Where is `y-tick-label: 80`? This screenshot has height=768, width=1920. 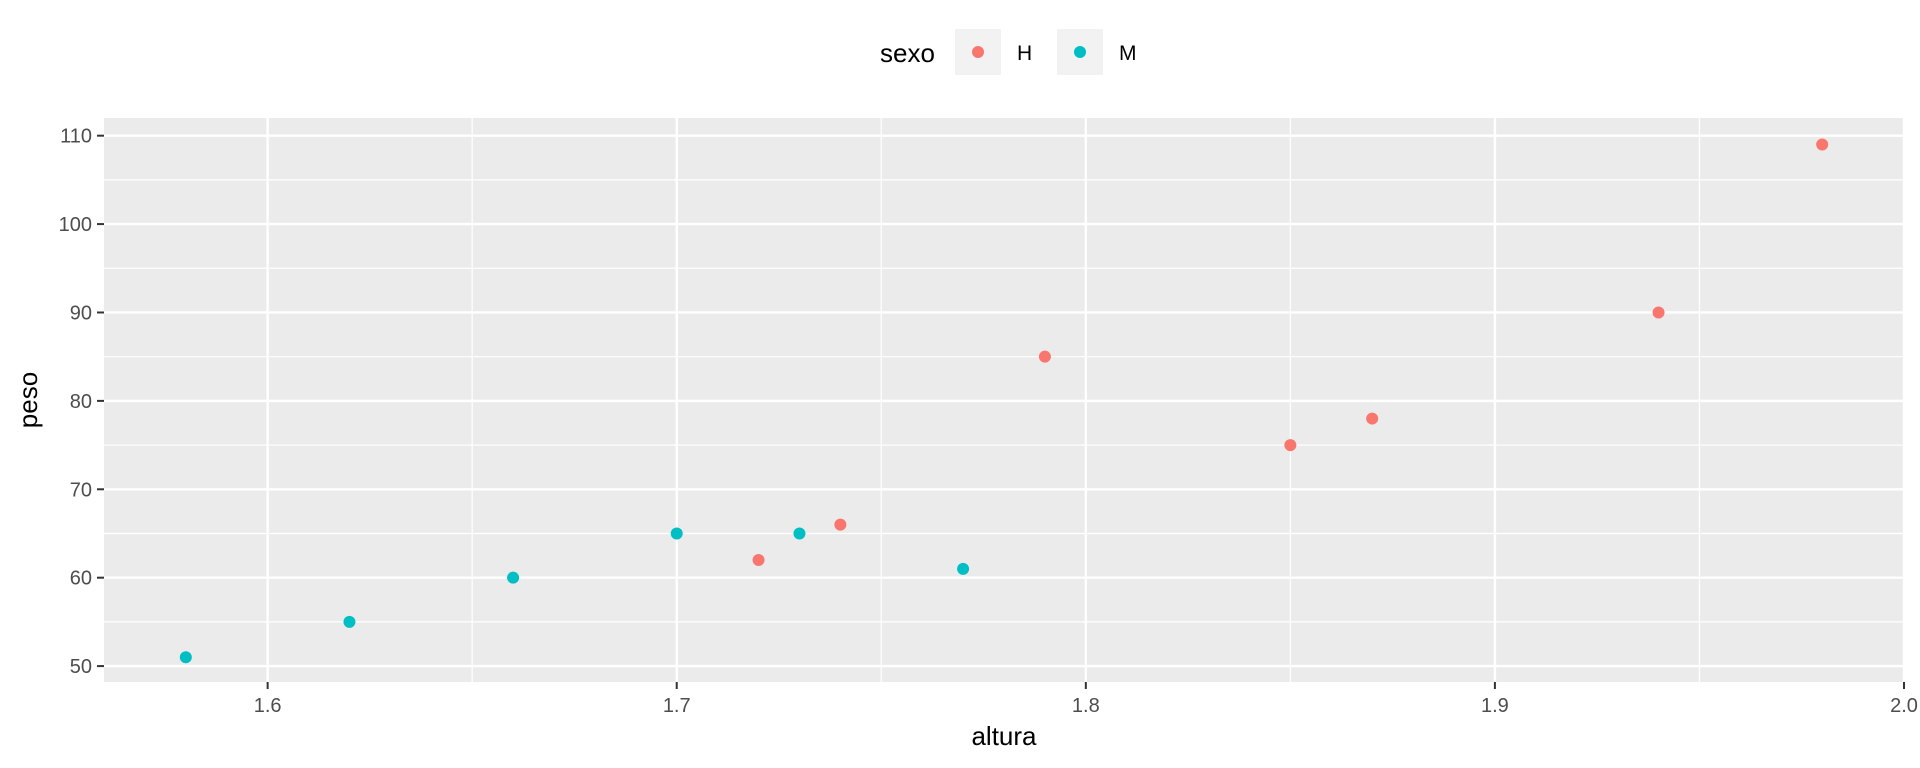
y-tick-label: 80 is located at coordinates (81, 402).